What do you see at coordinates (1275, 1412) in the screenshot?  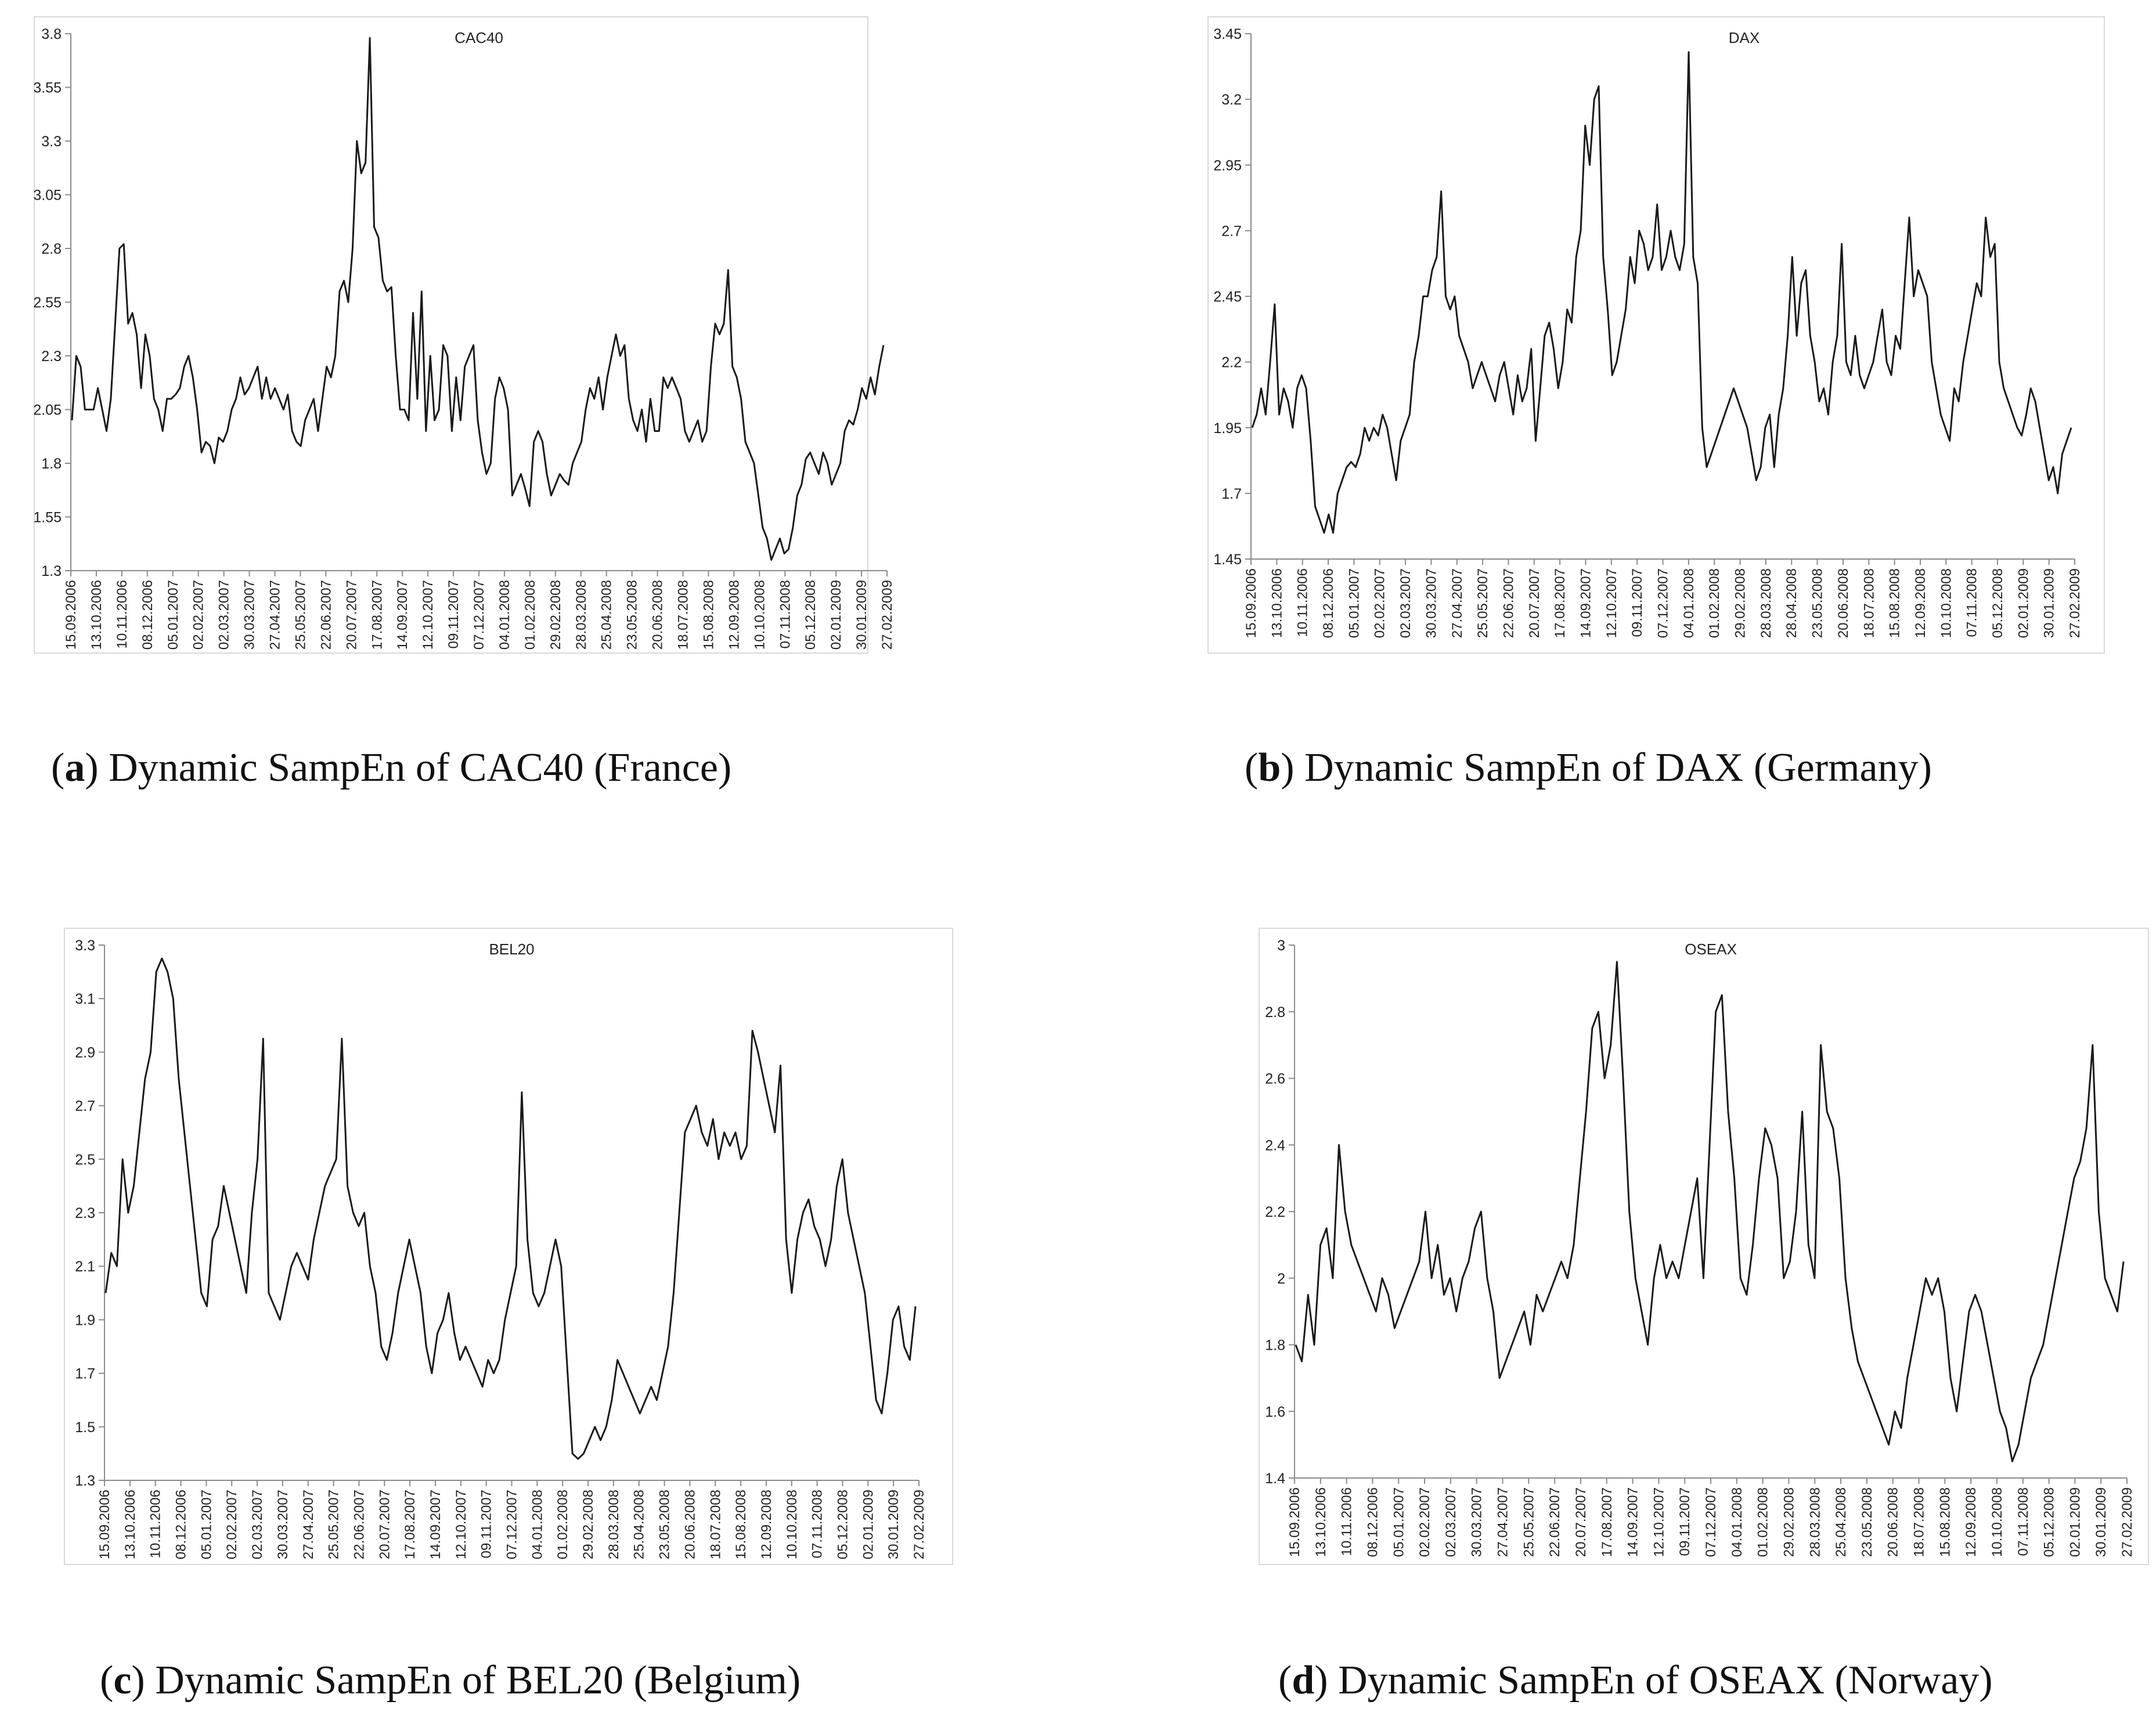 I see `y-tick-label: 1.6` at bounding box center [1275, 1412].